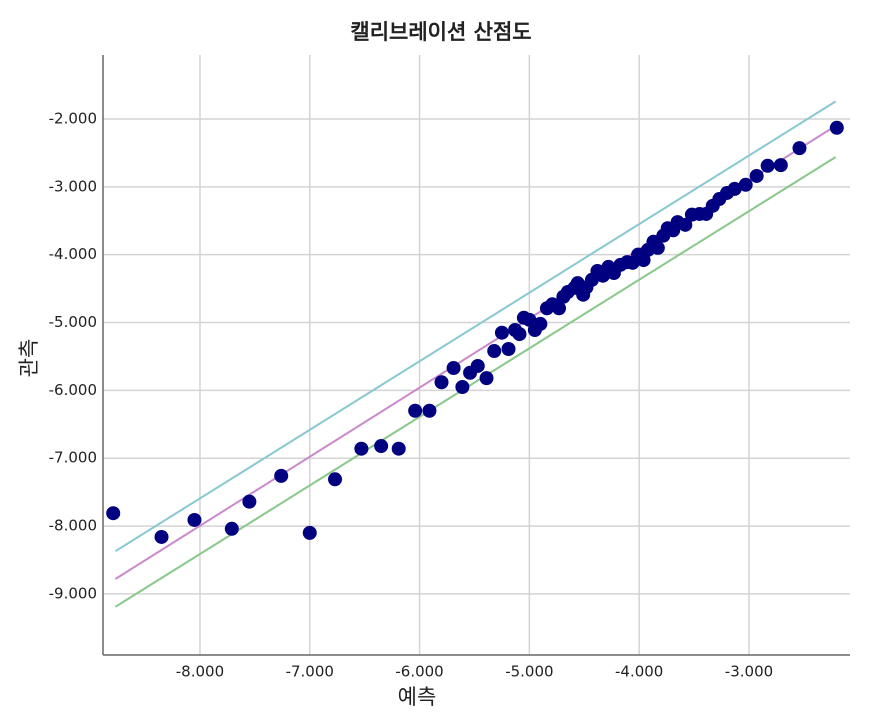 This screenshot has height=716, width=882. Describe the element at coordinates (440, 32) in the screenshot. I see `chart-title: 캘리브레이션 산점도` at that location.